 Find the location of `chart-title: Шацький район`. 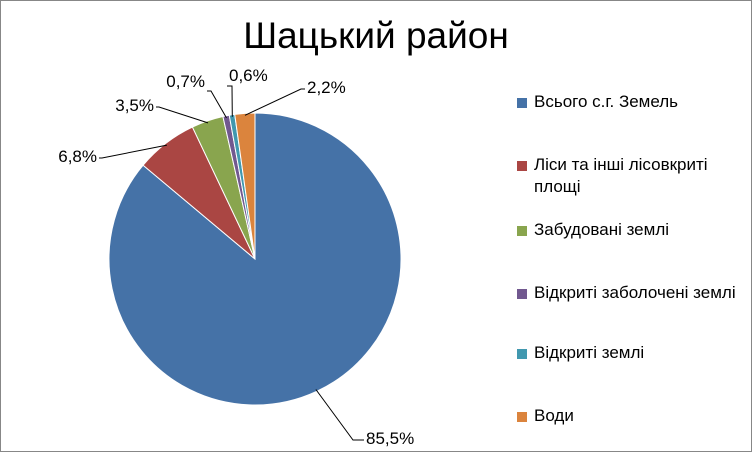

chart-title: Шацький район is located at coordinates (376, 35).